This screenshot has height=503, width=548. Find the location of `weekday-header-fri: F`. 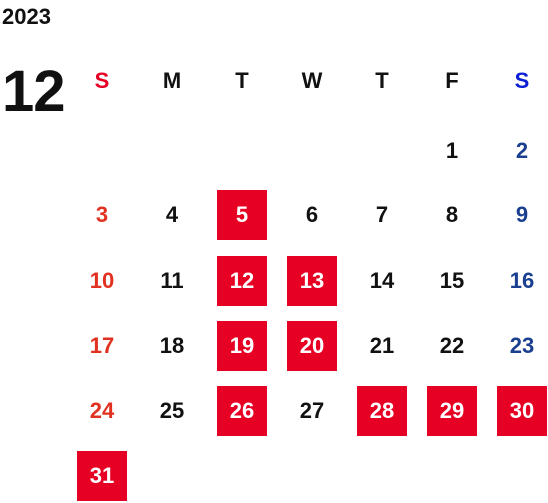

weekday-header-fri: F is located at coordinates (452, 80).